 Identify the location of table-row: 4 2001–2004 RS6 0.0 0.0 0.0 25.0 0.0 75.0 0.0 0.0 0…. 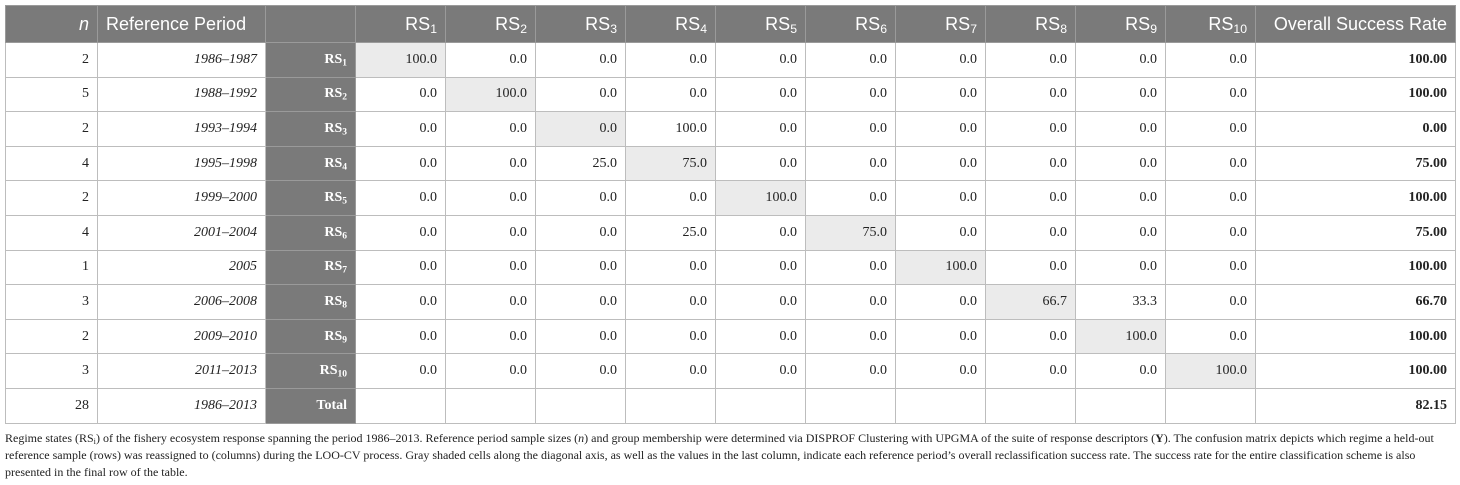
(730, 232).